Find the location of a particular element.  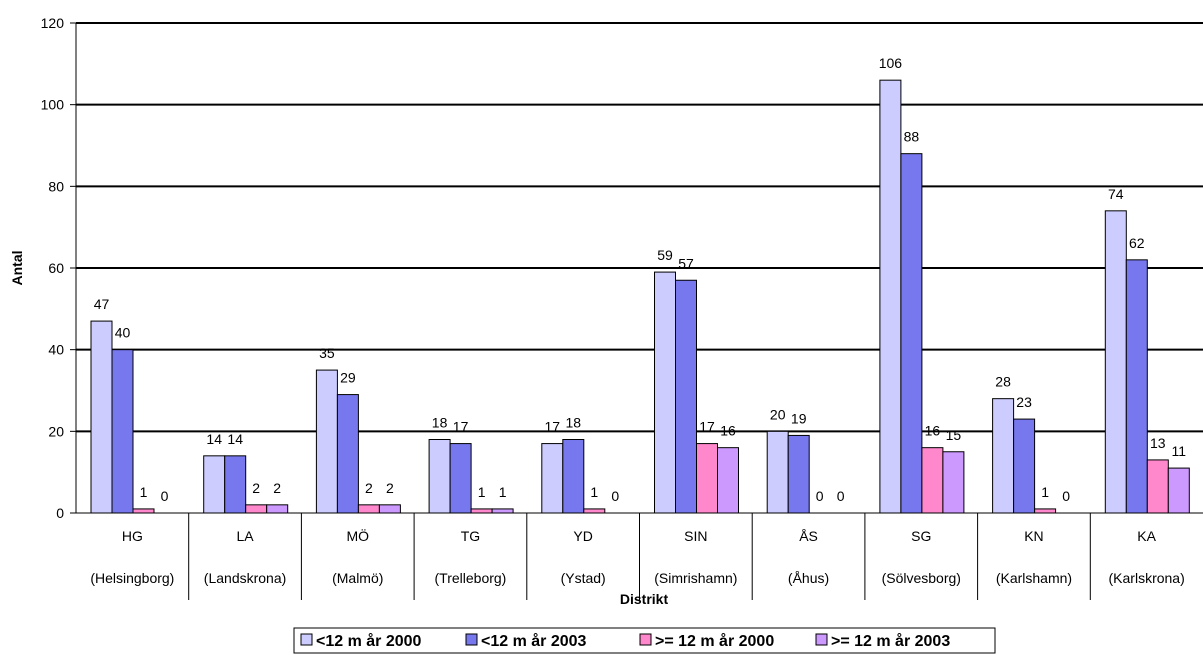

y-tick-label: 80 is located at coordinates (56, 186).